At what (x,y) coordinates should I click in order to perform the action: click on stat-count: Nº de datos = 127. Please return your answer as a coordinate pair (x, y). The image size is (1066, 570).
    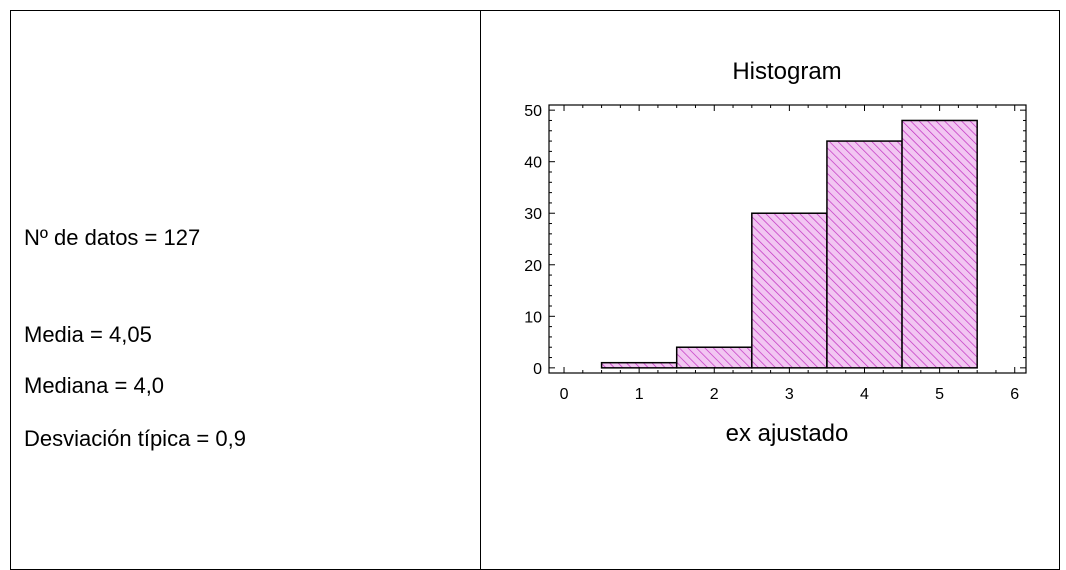
    Looking at the image, I should click on (112, 237).